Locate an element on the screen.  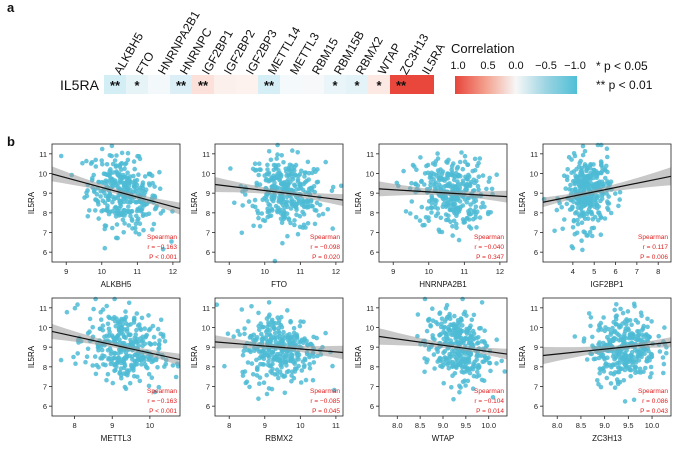
stat-p: P = 0.045 is located at coordinates (326, 411).